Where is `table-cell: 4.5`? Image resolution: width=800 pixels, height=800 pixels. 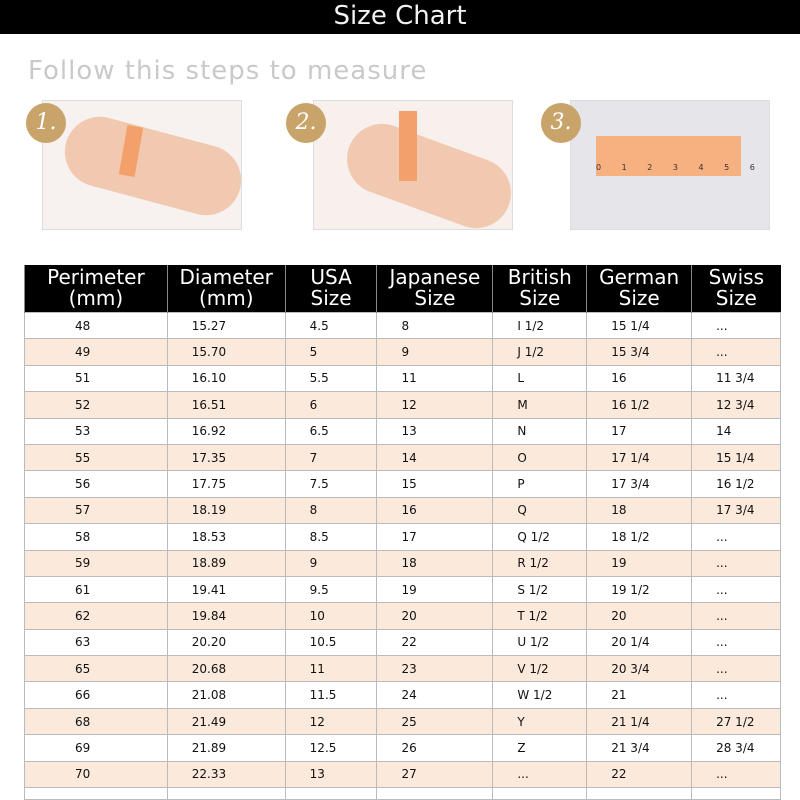 table-cell: 4.5 is located at coordinates (331, 325).